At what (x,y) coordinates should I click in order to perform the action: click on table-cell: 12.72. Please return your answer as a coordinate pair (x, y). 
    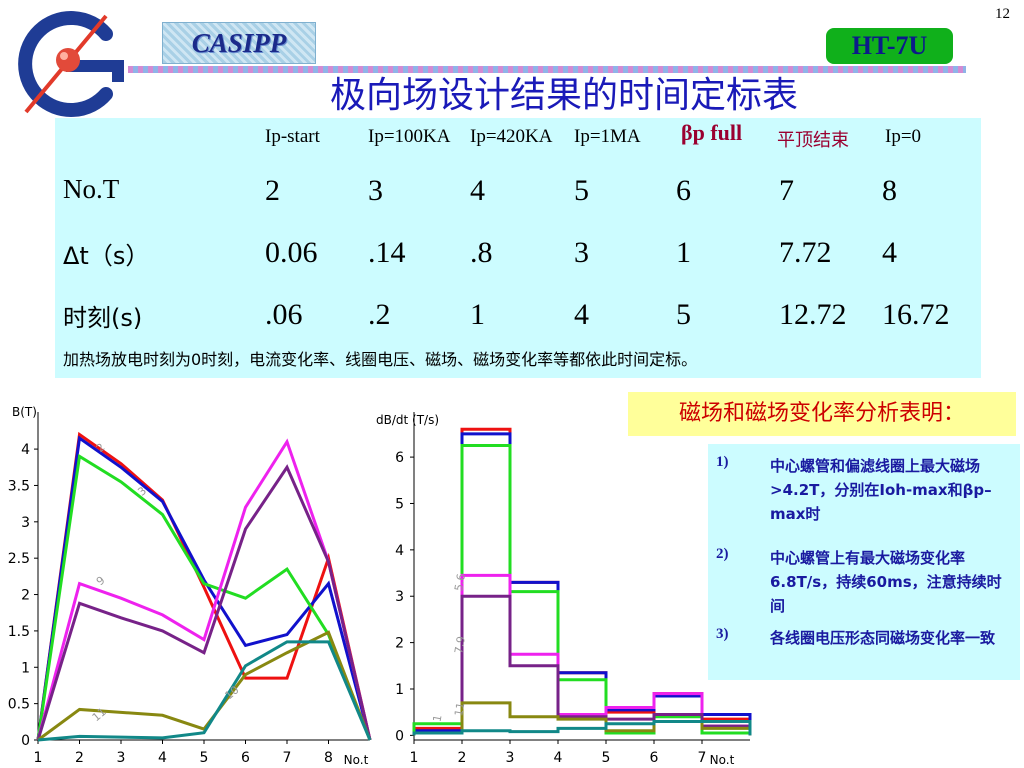
    Looking at the image, I should click on (813, 314).